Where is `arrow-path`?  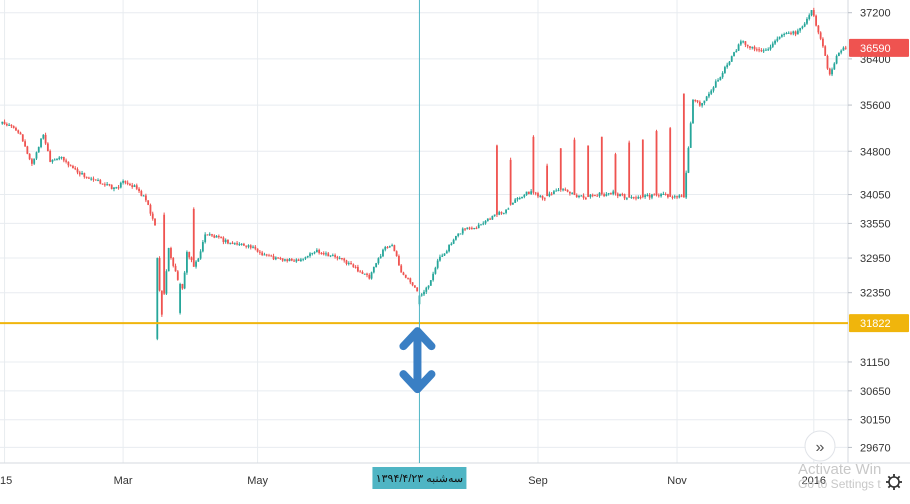 arrow-path is located at coordinates (417, 360).